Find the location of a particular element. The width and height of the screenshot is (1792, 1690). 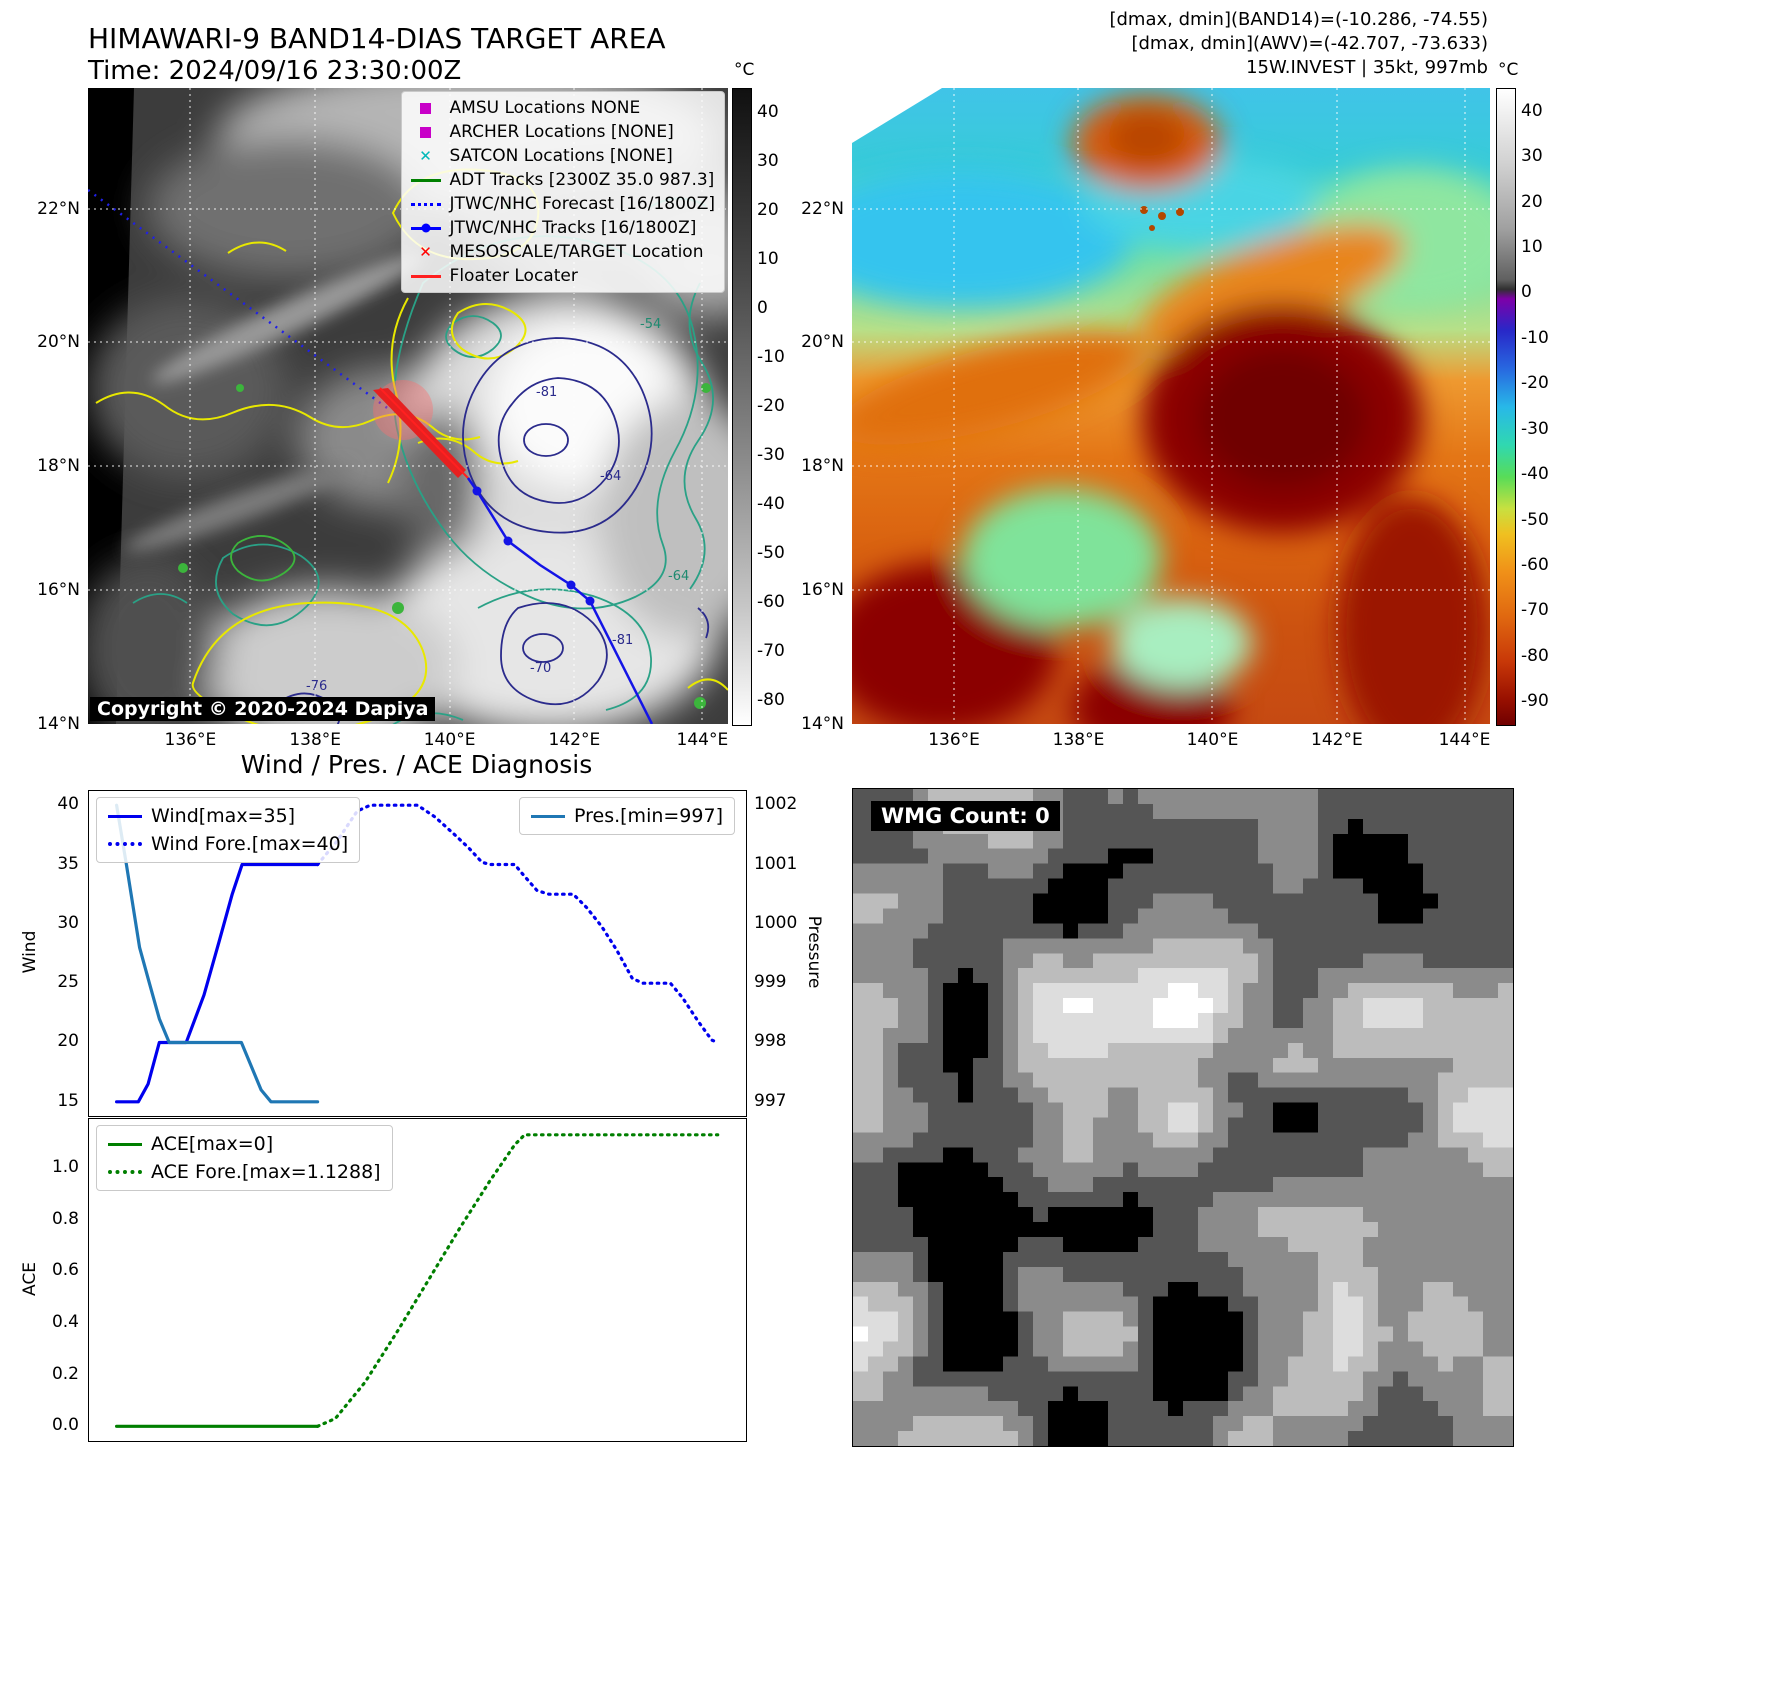

legend-item-ace: ACE[max=0] is located at coordinates (244, 1144).